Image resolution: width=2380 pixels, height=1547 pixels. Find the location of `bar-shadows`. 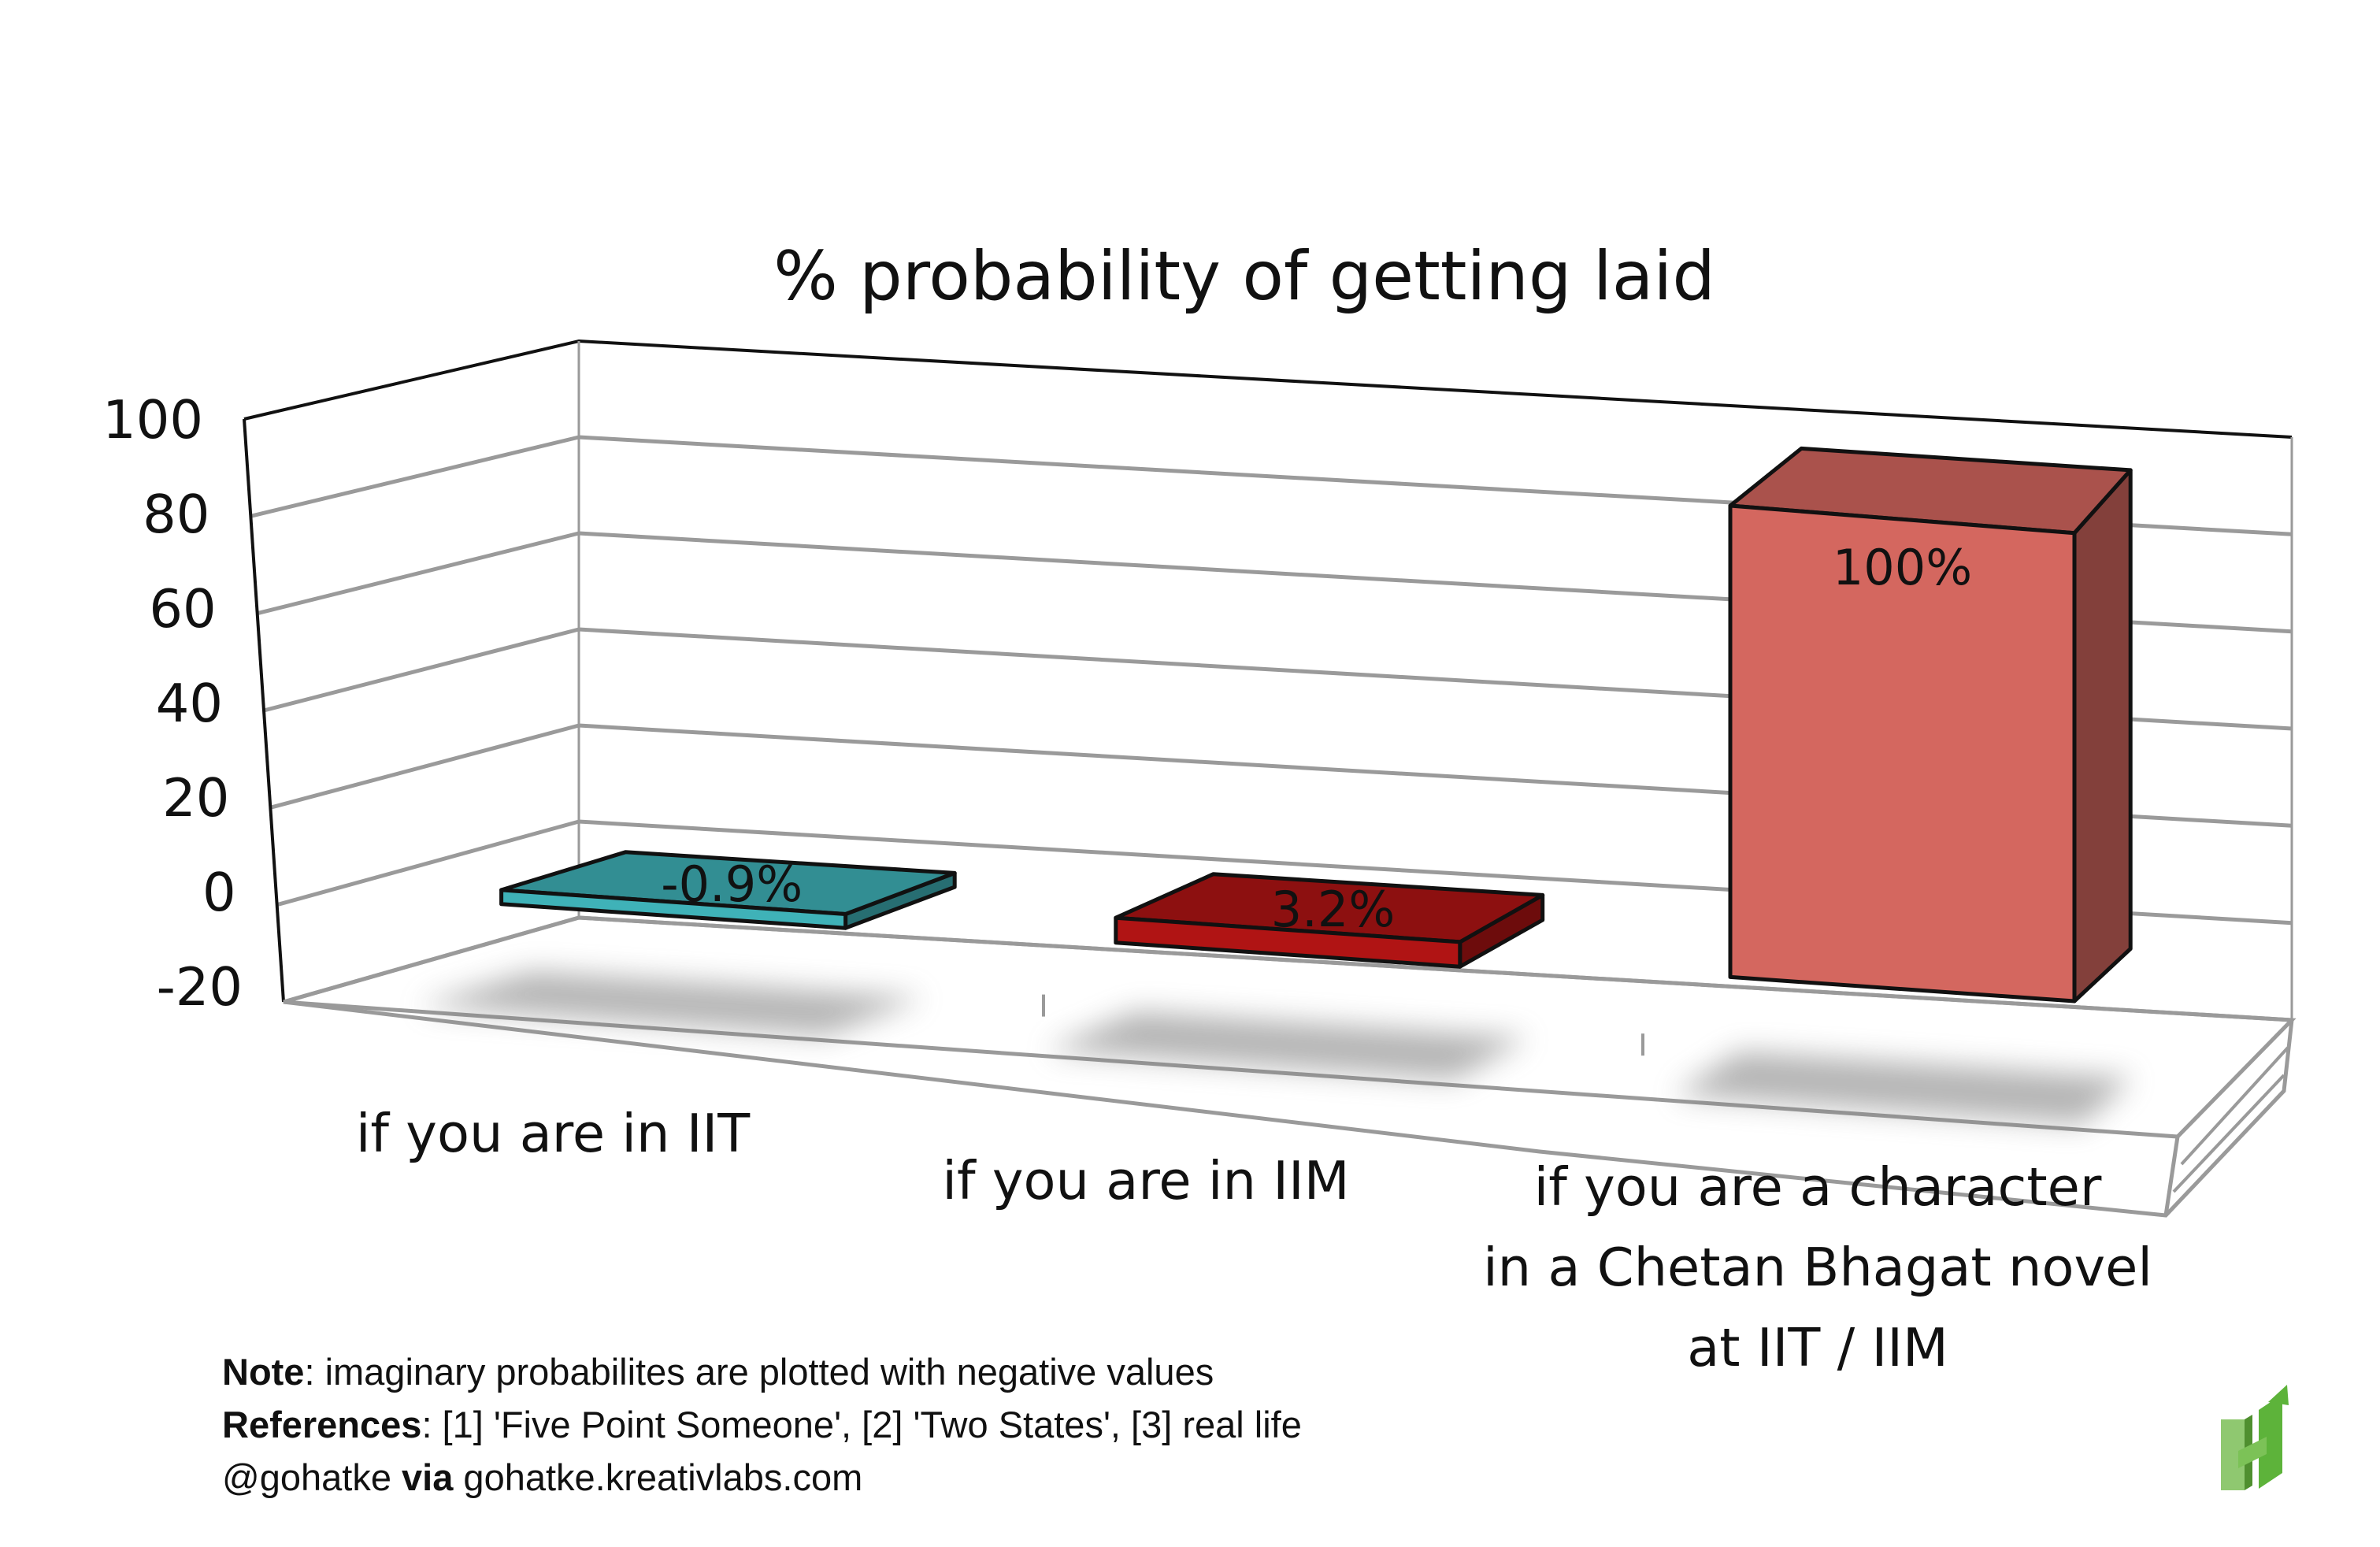

bar-shadows is located at coordinates (1275, 1047).